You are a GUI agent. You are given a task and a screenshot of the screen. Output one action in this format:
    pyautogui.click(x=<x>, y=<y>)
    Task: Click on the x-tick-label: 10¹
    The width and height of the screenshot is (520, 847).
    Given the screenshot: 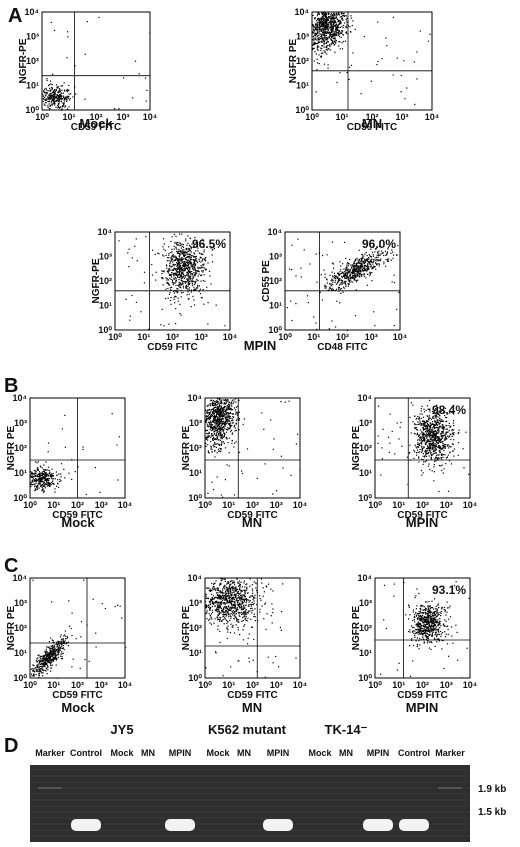 What is the action you would take?
    pyautogui.click(x=53, y=685)
    